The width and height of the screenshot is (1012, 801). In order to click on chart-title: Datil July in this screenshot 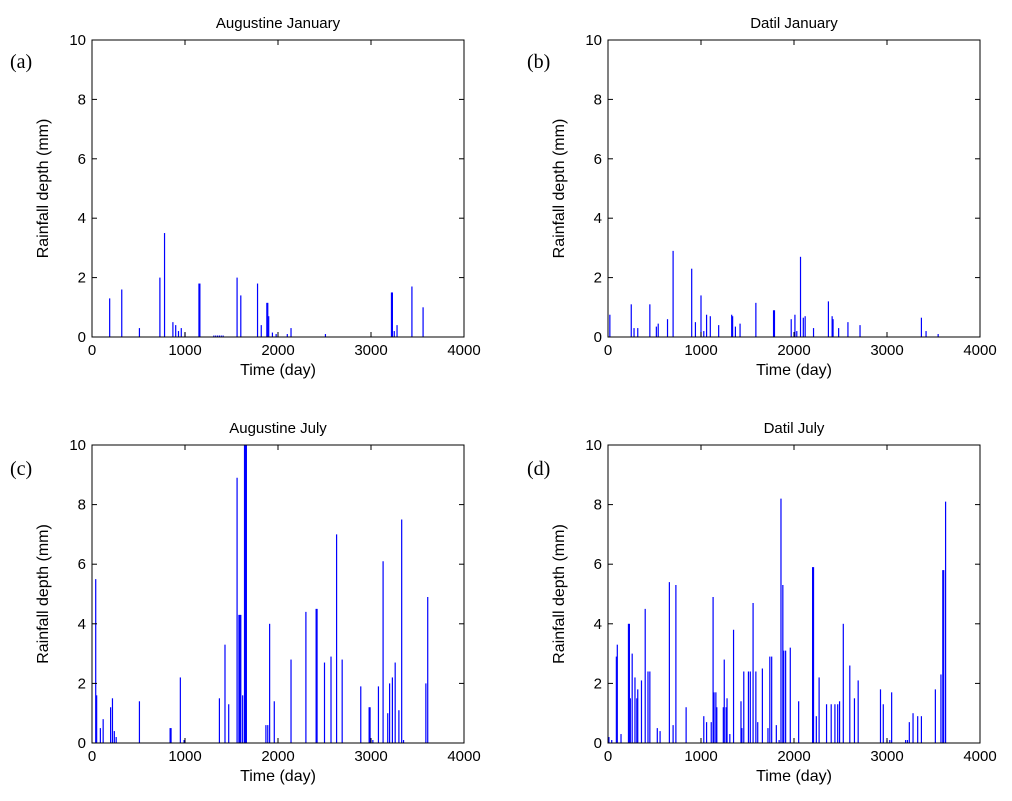, I will do `click(794, 428)`.